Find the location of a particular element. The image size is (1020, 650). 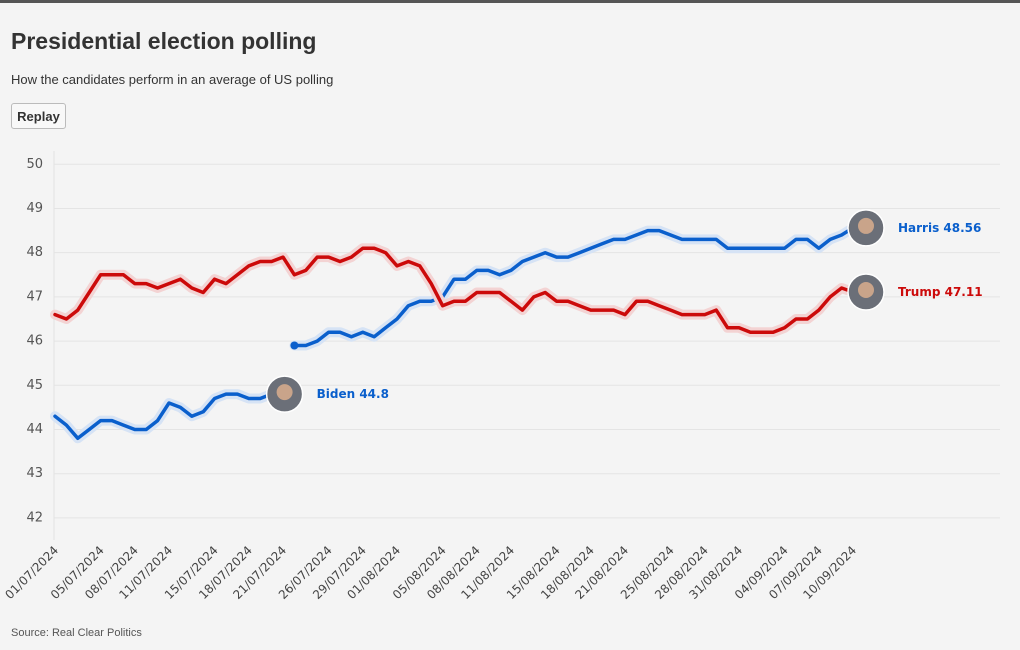

candidate-name: Harris is located at coordinates (918, 227).